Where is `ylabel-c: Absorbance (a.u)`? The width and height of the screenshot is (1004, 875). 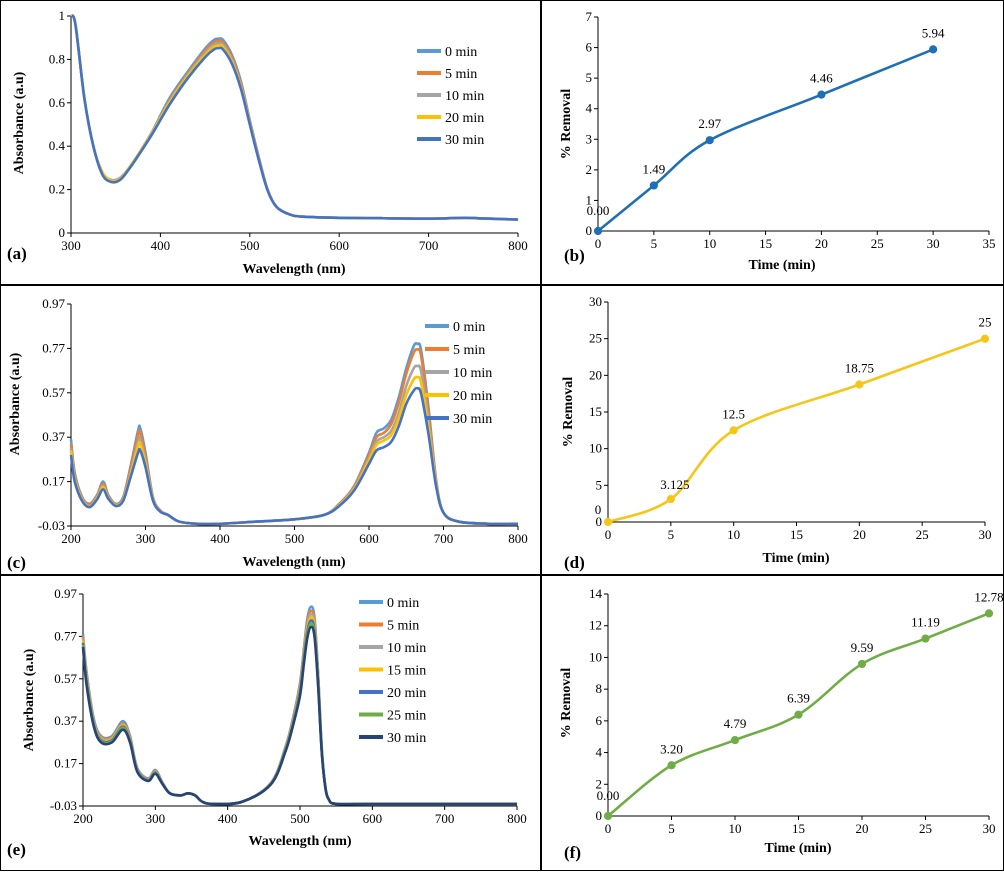
ylabel-c: Absorbance (a.u) is located at coordinates (15, 403).